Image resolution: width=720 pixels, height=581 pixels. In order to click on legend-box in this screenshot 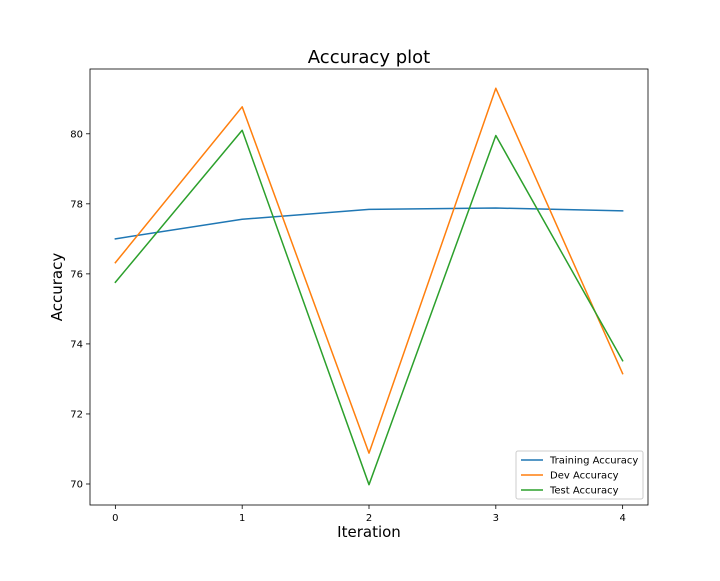, I will do `click(579, 475)`.